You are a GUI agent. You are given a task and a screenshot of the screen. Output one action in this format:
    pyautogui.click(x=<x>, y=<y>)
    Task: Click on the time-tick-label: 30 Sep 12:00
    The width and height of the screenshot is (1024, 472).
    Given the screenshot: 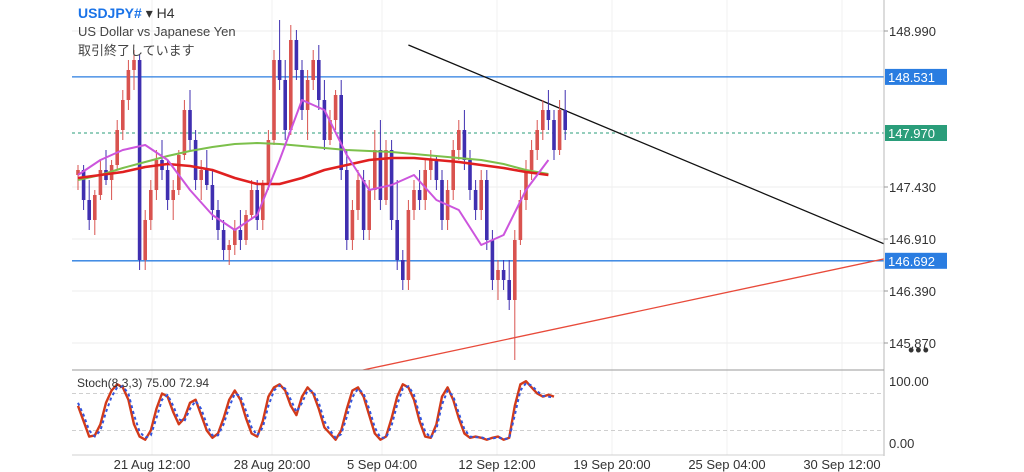 What is the action you would take?
    pyautogui.click(x=841, y=464)
    